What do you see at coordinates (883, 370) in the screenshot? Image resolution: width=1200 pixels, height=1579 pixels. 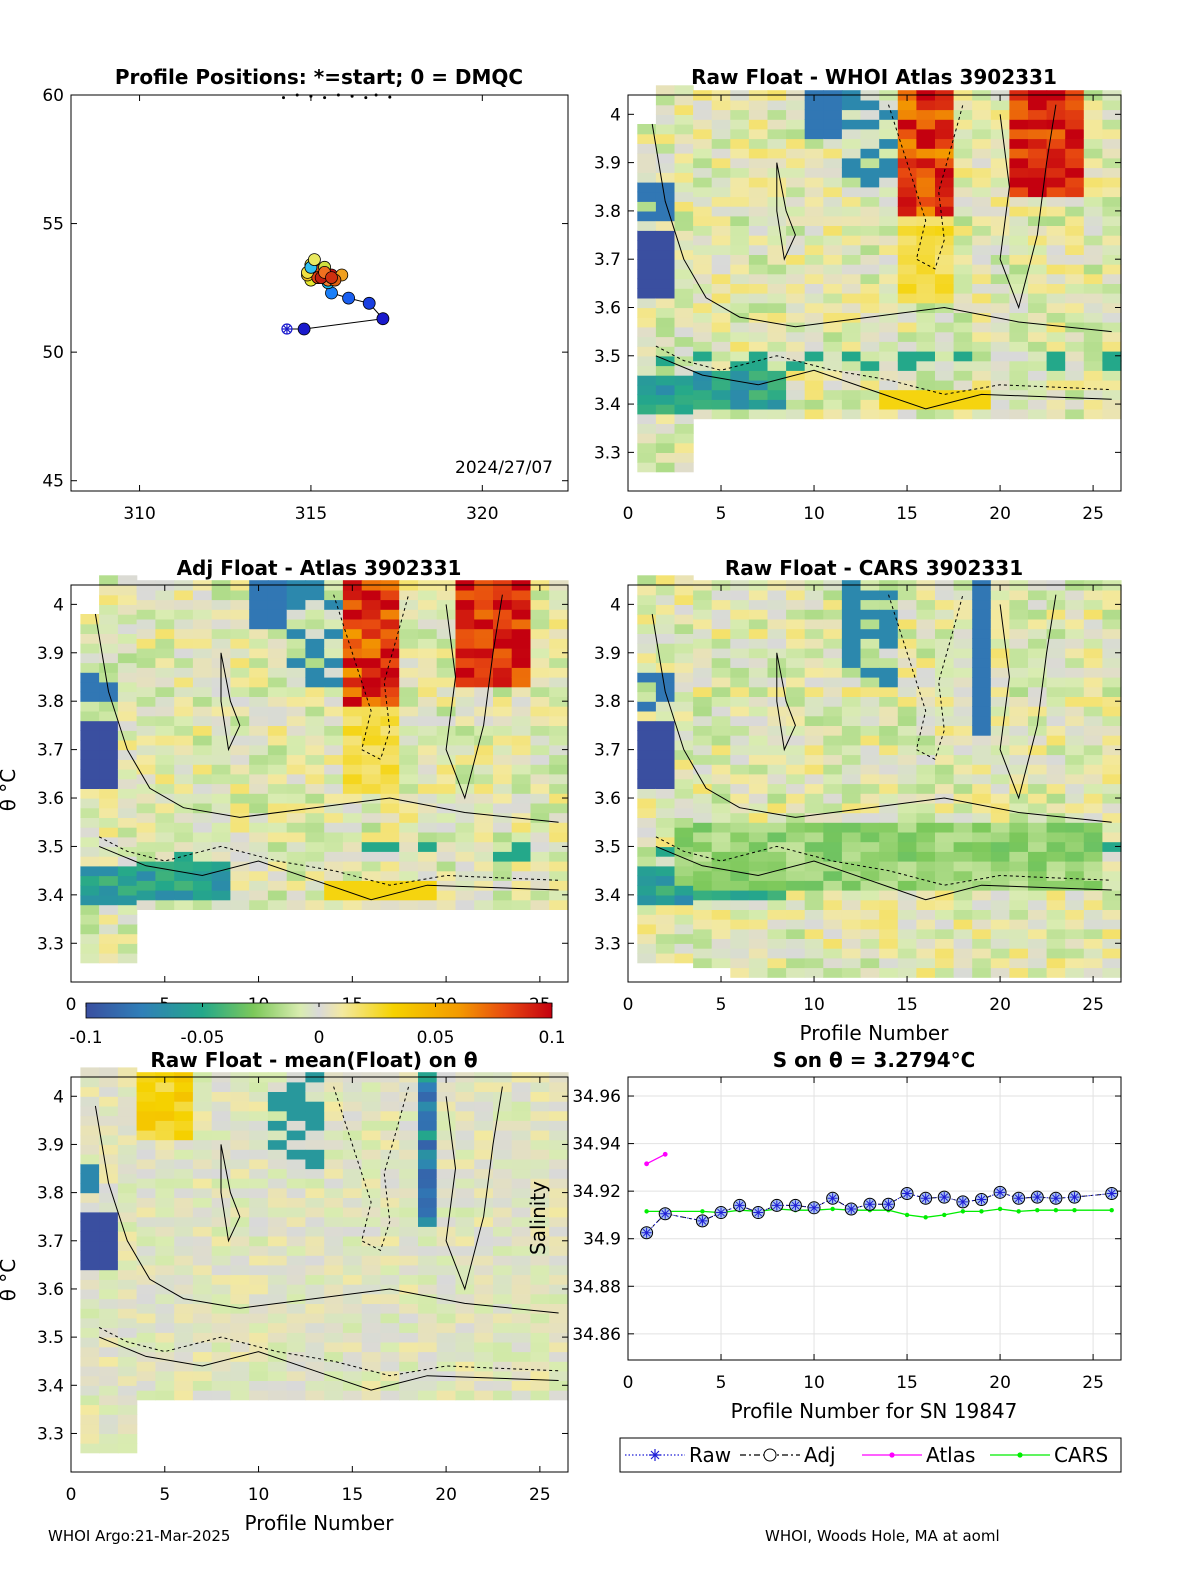 I see `raw-whoi-contour` at bounding box center [883, 370].